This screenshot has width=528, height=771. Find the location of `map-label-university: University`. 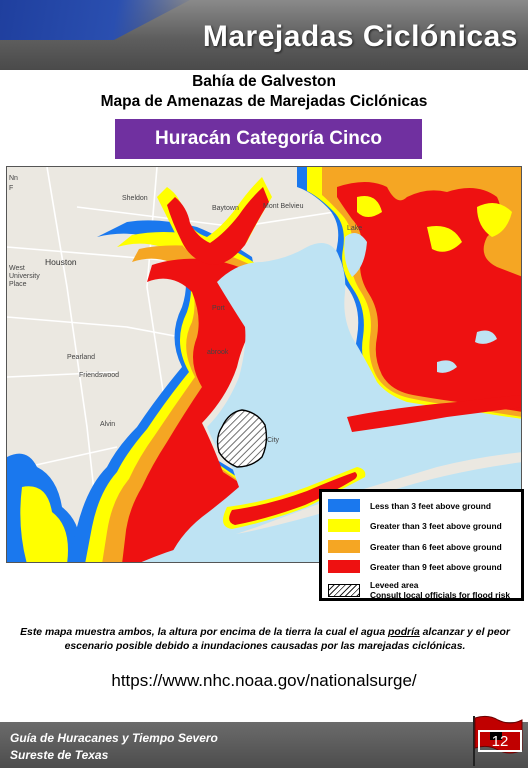

map-label-university: University is located at coordinates (24, 276).